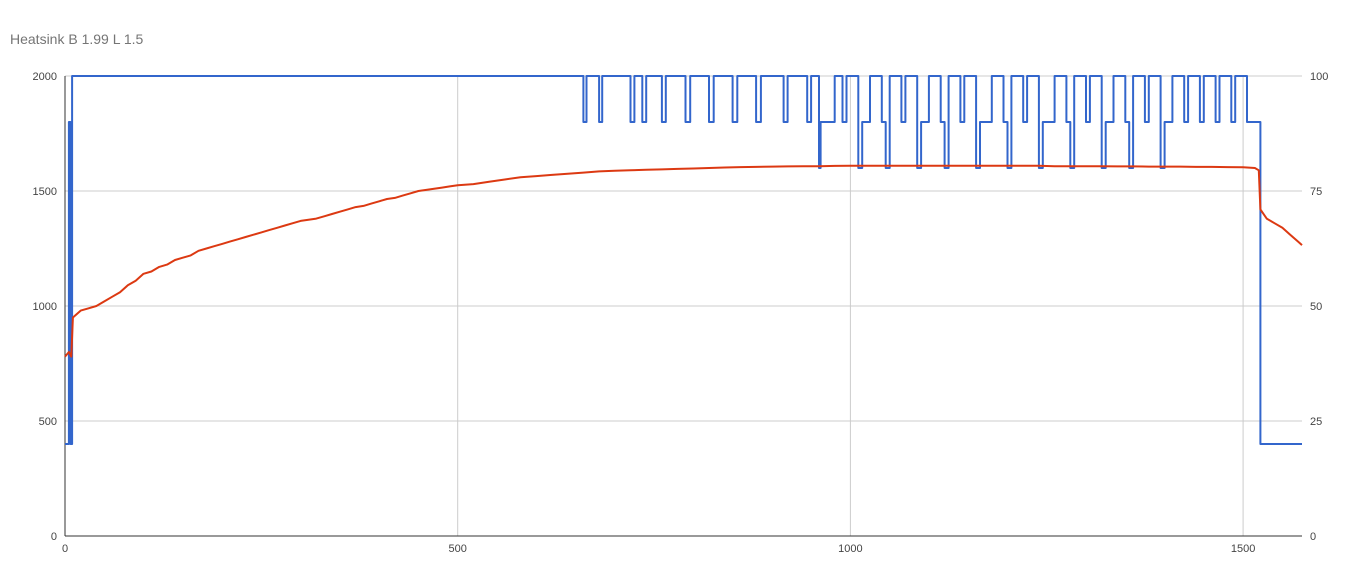 The image size is (1360, 585). I want to click on y-right-tick-label: 25, so click(1316, 422).